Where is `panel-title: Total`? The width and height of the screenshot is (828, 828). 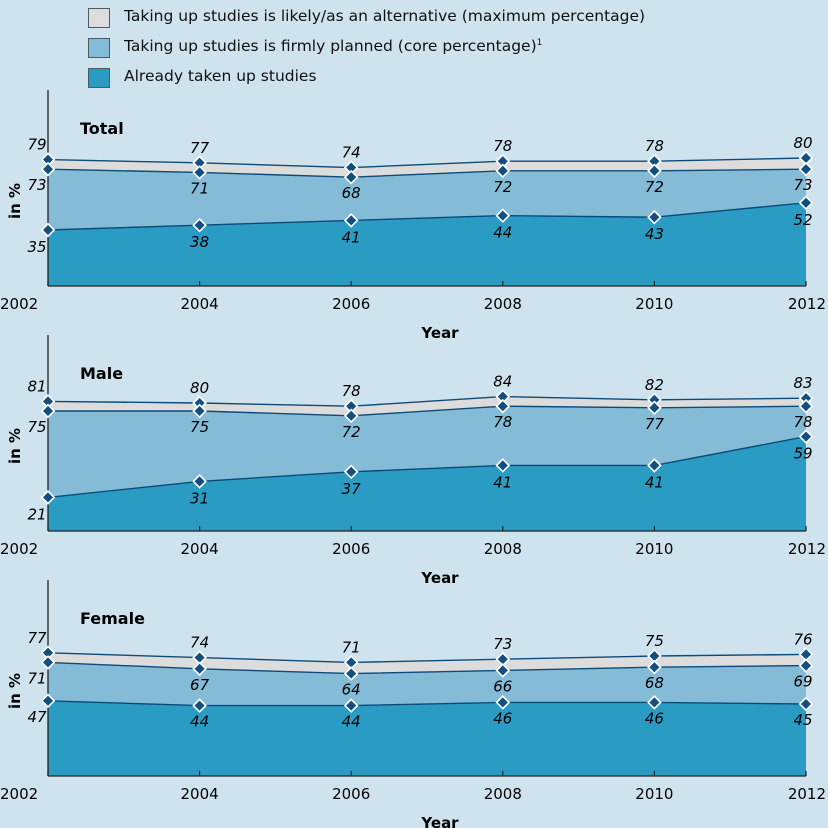
panel-title: Total is located at coordinates (102, 128).